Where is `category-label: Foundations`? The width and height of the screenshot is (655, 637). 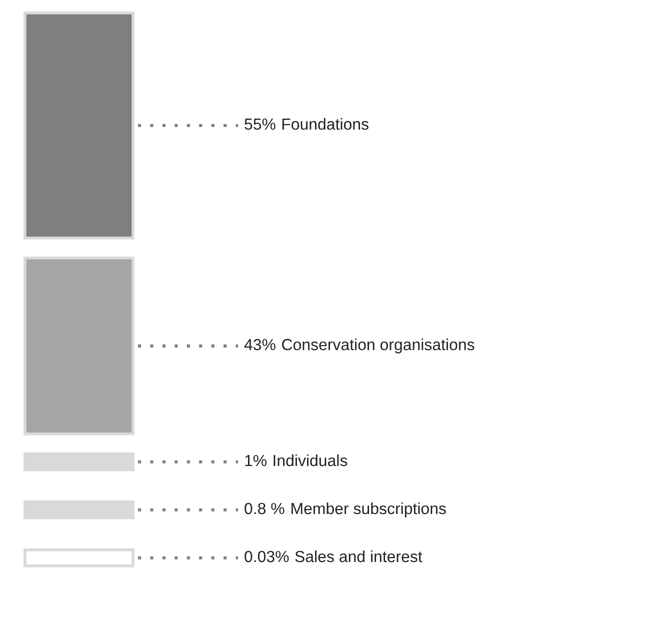 category-label: Foundations is located at coordinates (325, 124).